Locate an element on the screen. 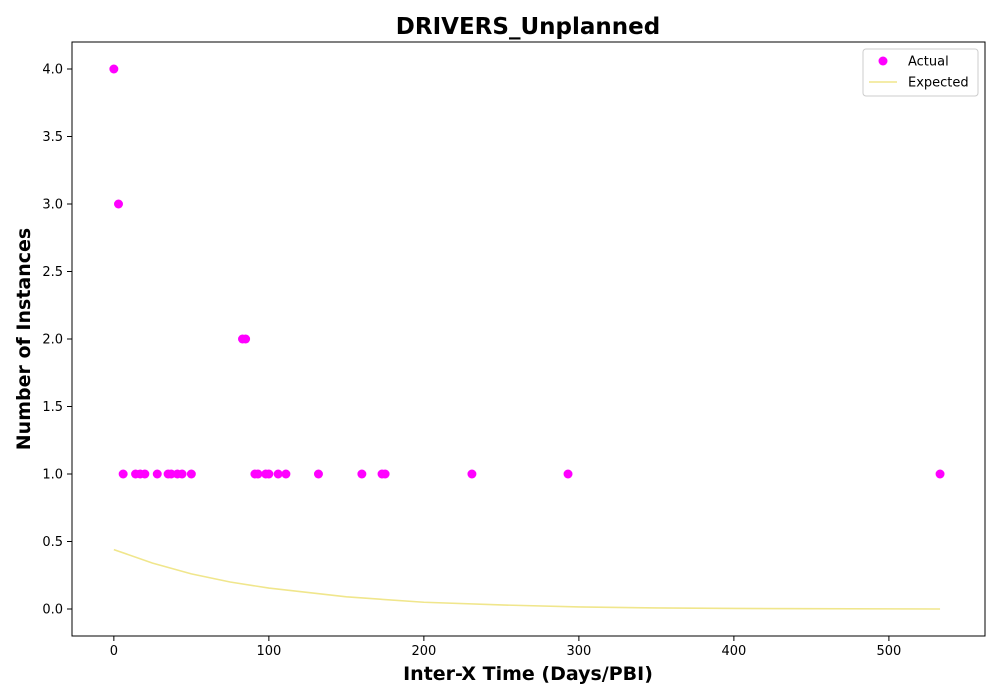  legend-label: Expected is located at coordinates (938, 83).